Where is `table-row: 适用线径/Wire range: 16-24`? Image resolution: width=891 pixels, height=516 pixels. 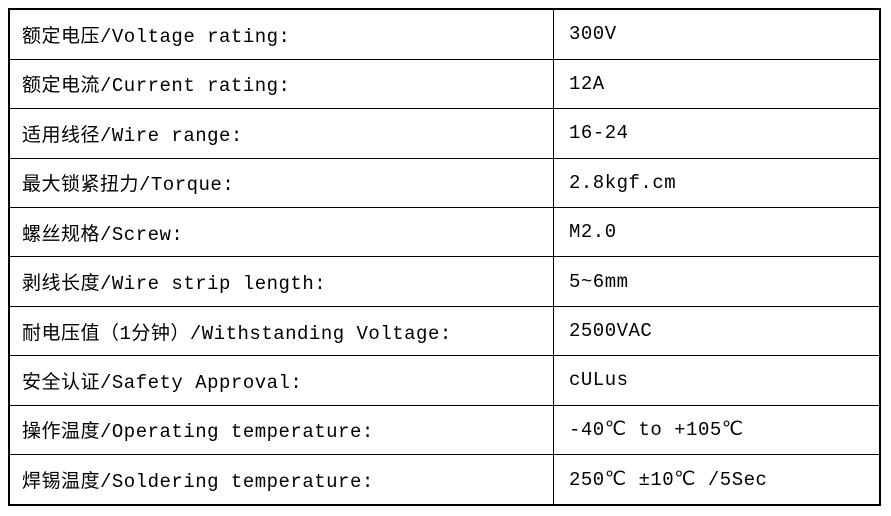 table-row: 适用线径/Wire range: 16-24 is located at coordinates (444, 133).